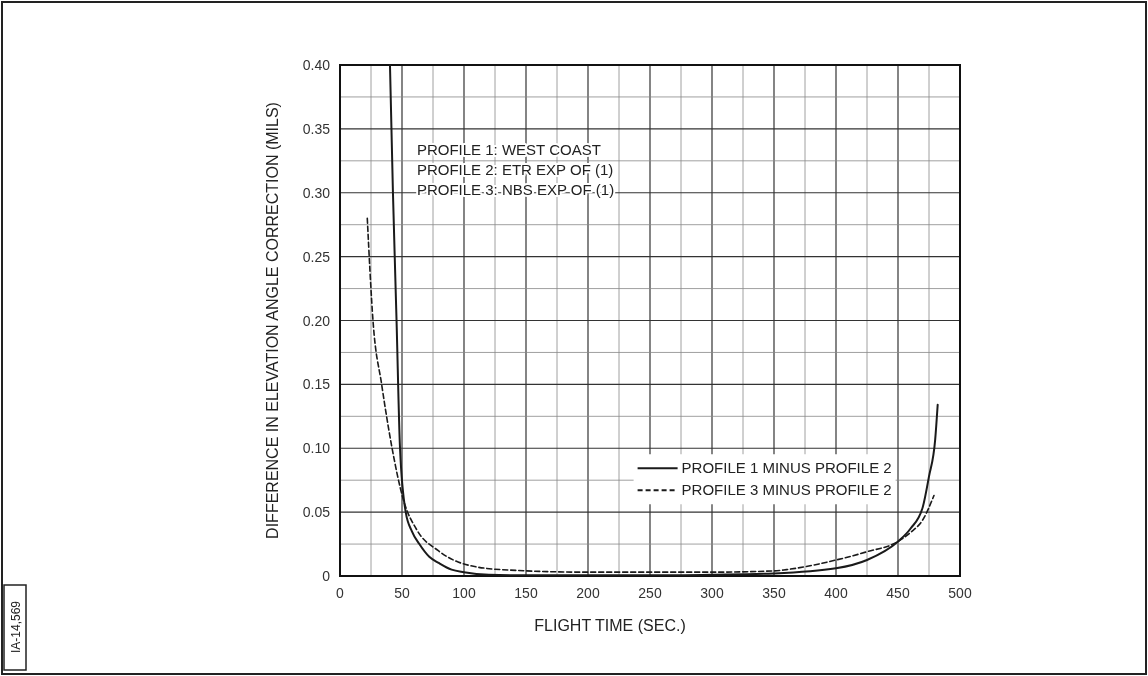  Describe the element at coordinates (402, 593) in the screenshot. I see `x-tick-label: 50` at that location.